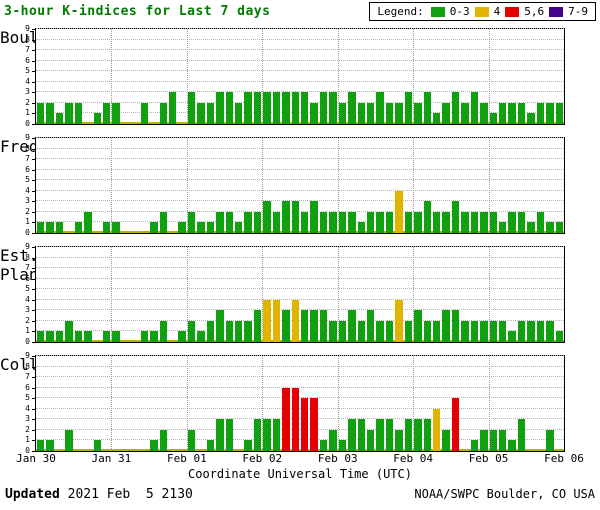 The height and width of the screenshot is (510, 600). Describe the element at coordinates (27, 355) in the screenshot. I see `y-tick-label: 9` at that location.